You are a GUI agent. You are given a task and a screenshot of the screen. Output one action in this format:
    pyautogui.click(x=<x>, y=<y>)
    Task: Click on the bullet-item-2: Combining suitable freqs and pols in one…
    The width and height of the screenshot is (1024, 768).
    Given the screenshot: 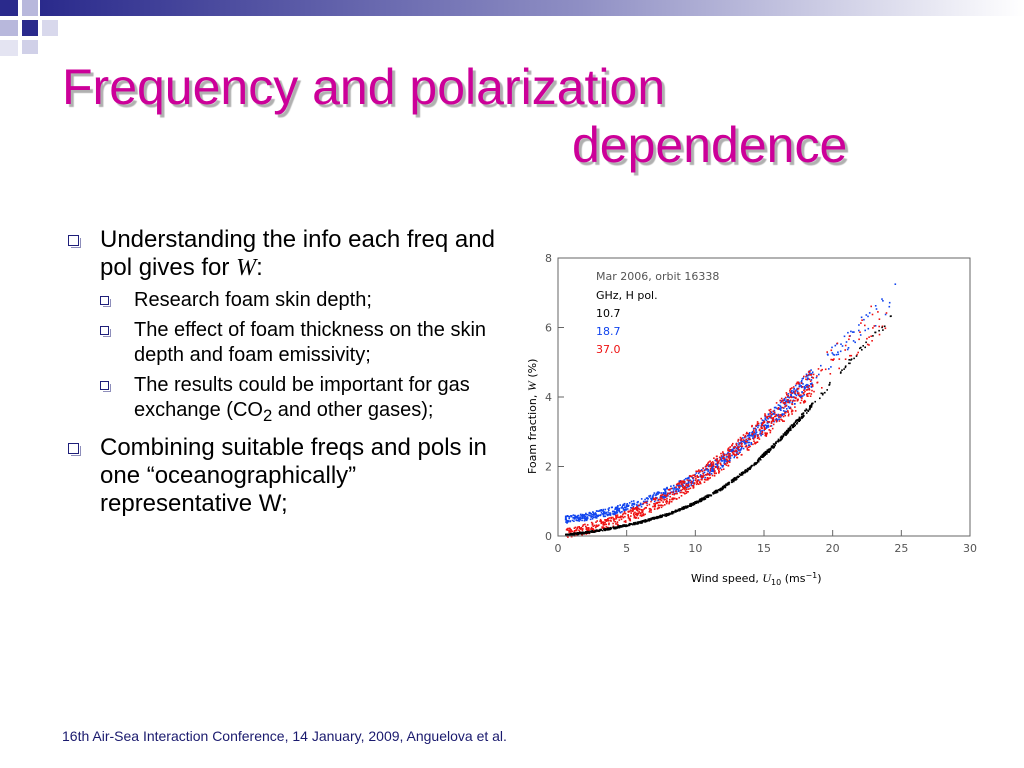 What is the action you would take?
    pyautogui.click(x=281, y=476)
    